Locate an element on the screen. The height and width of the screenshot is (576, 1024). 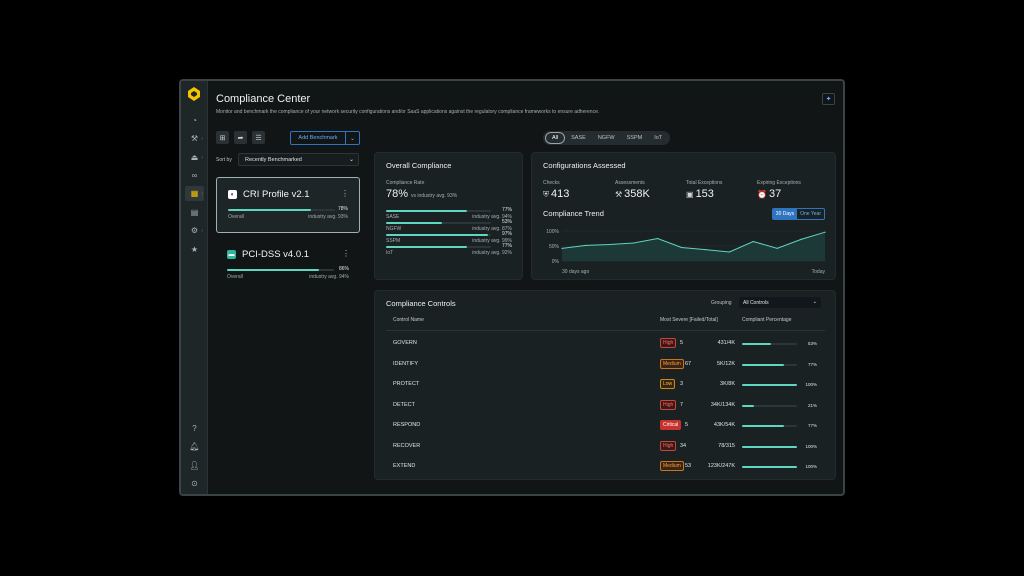
control-row: RESPOND Critical 5 43K/54K 77% is located at coordinates (605, 426).